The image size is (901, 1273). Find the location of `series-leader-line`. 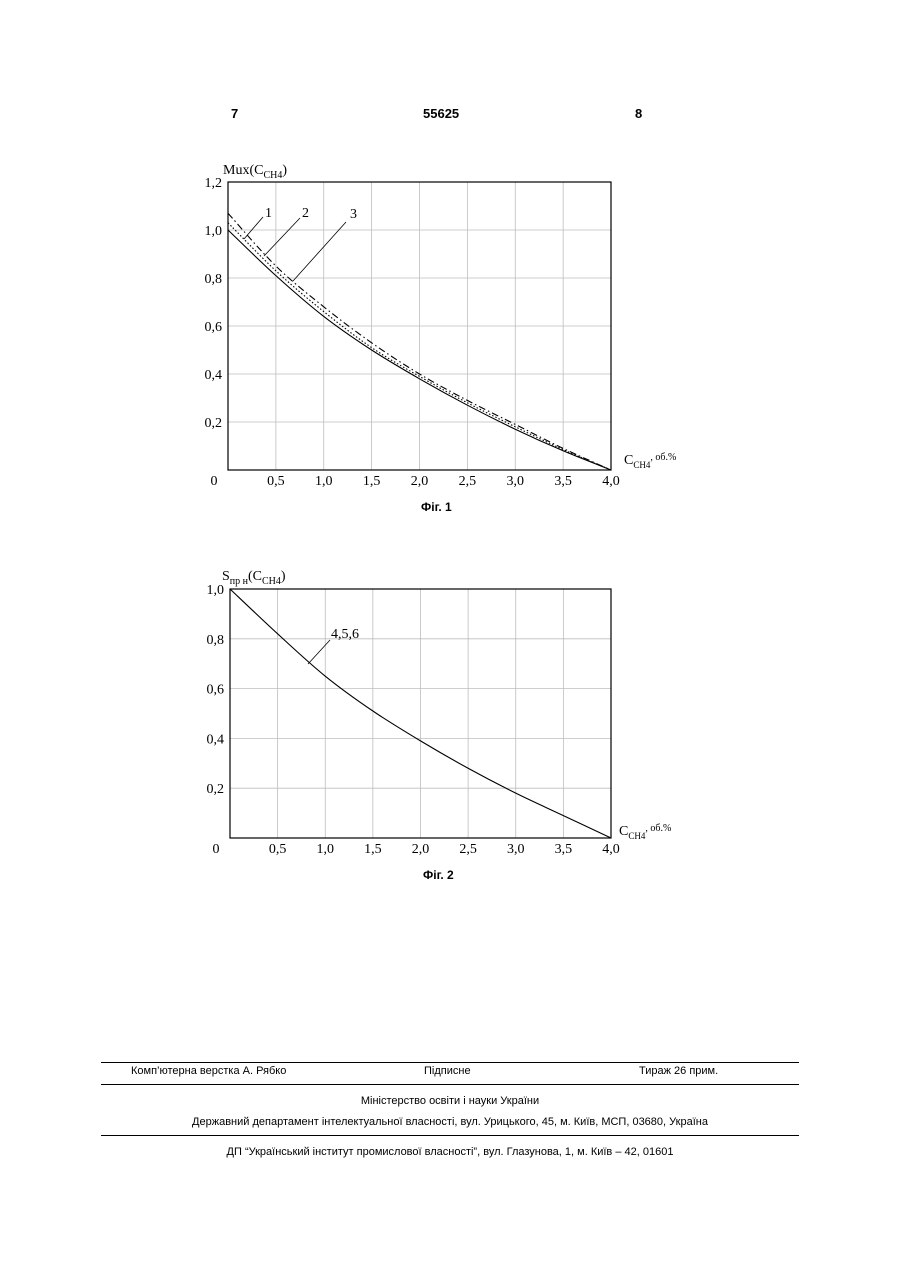

series-leader-line is located at coordinates (319, 652).